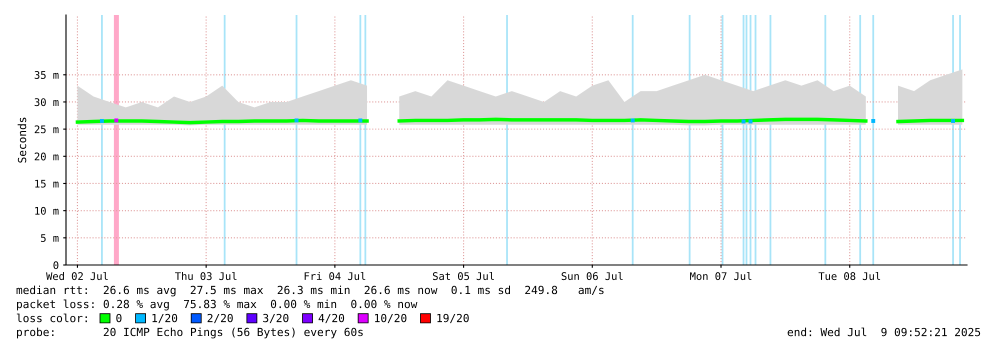 The width and height of the screenshot is (997, 347). I want to click on text: end: Wed Jul 9 09:52:21 2025, so click(884, 332).